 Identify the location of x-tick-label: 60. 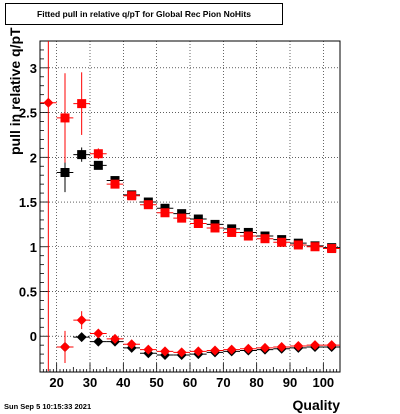
(190, 382).